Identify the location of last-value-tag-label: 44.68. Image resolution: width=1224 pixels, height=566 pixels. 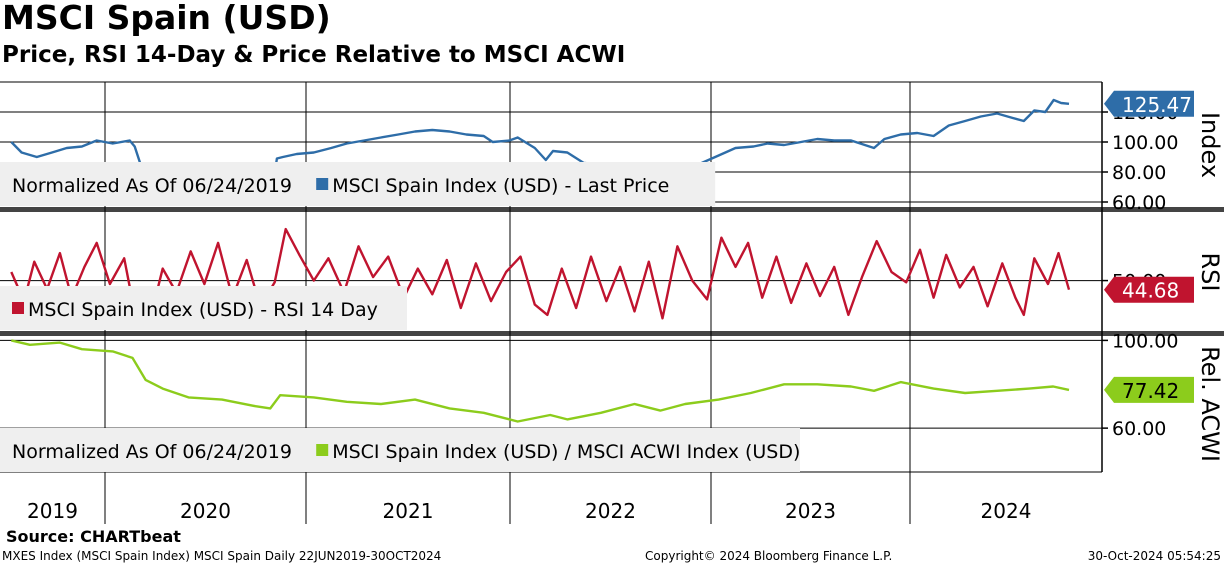
(1150, 291).